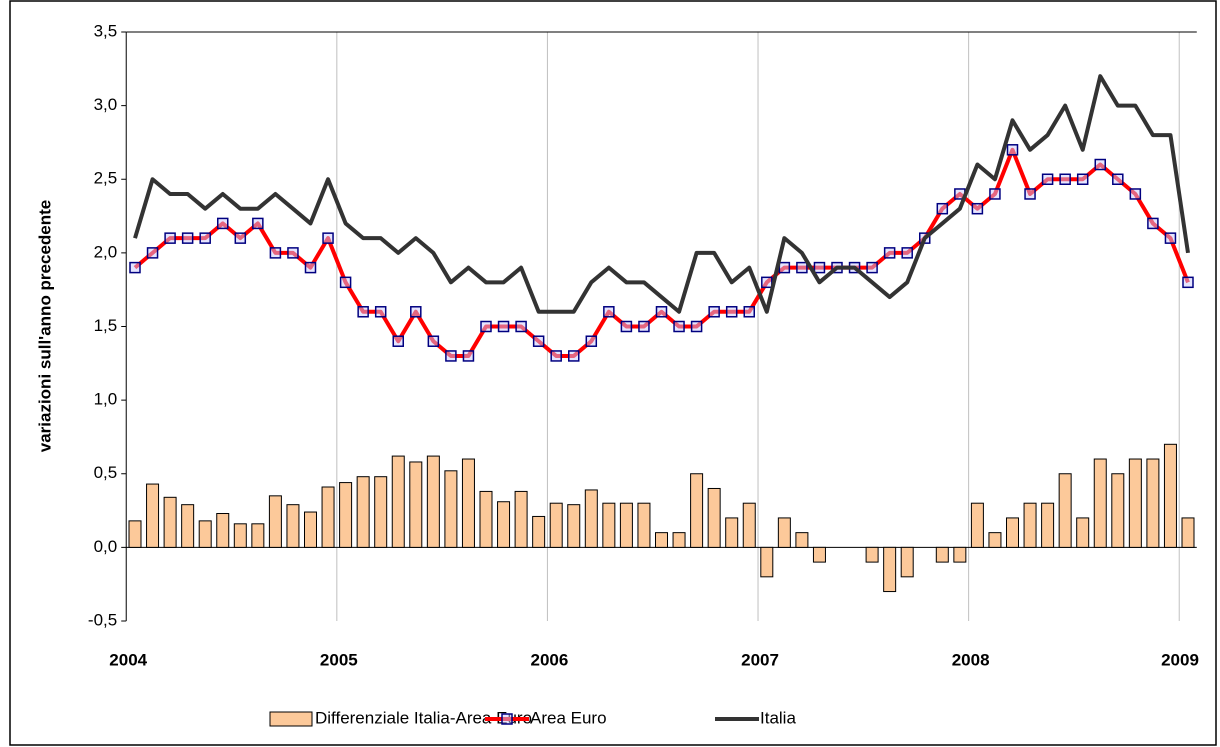 The height and width of the screenshot is (747, 1220). Describe the element at coordinates (106, 104) in the screenshot. I see `y-tick-label: 3,0` at that location.